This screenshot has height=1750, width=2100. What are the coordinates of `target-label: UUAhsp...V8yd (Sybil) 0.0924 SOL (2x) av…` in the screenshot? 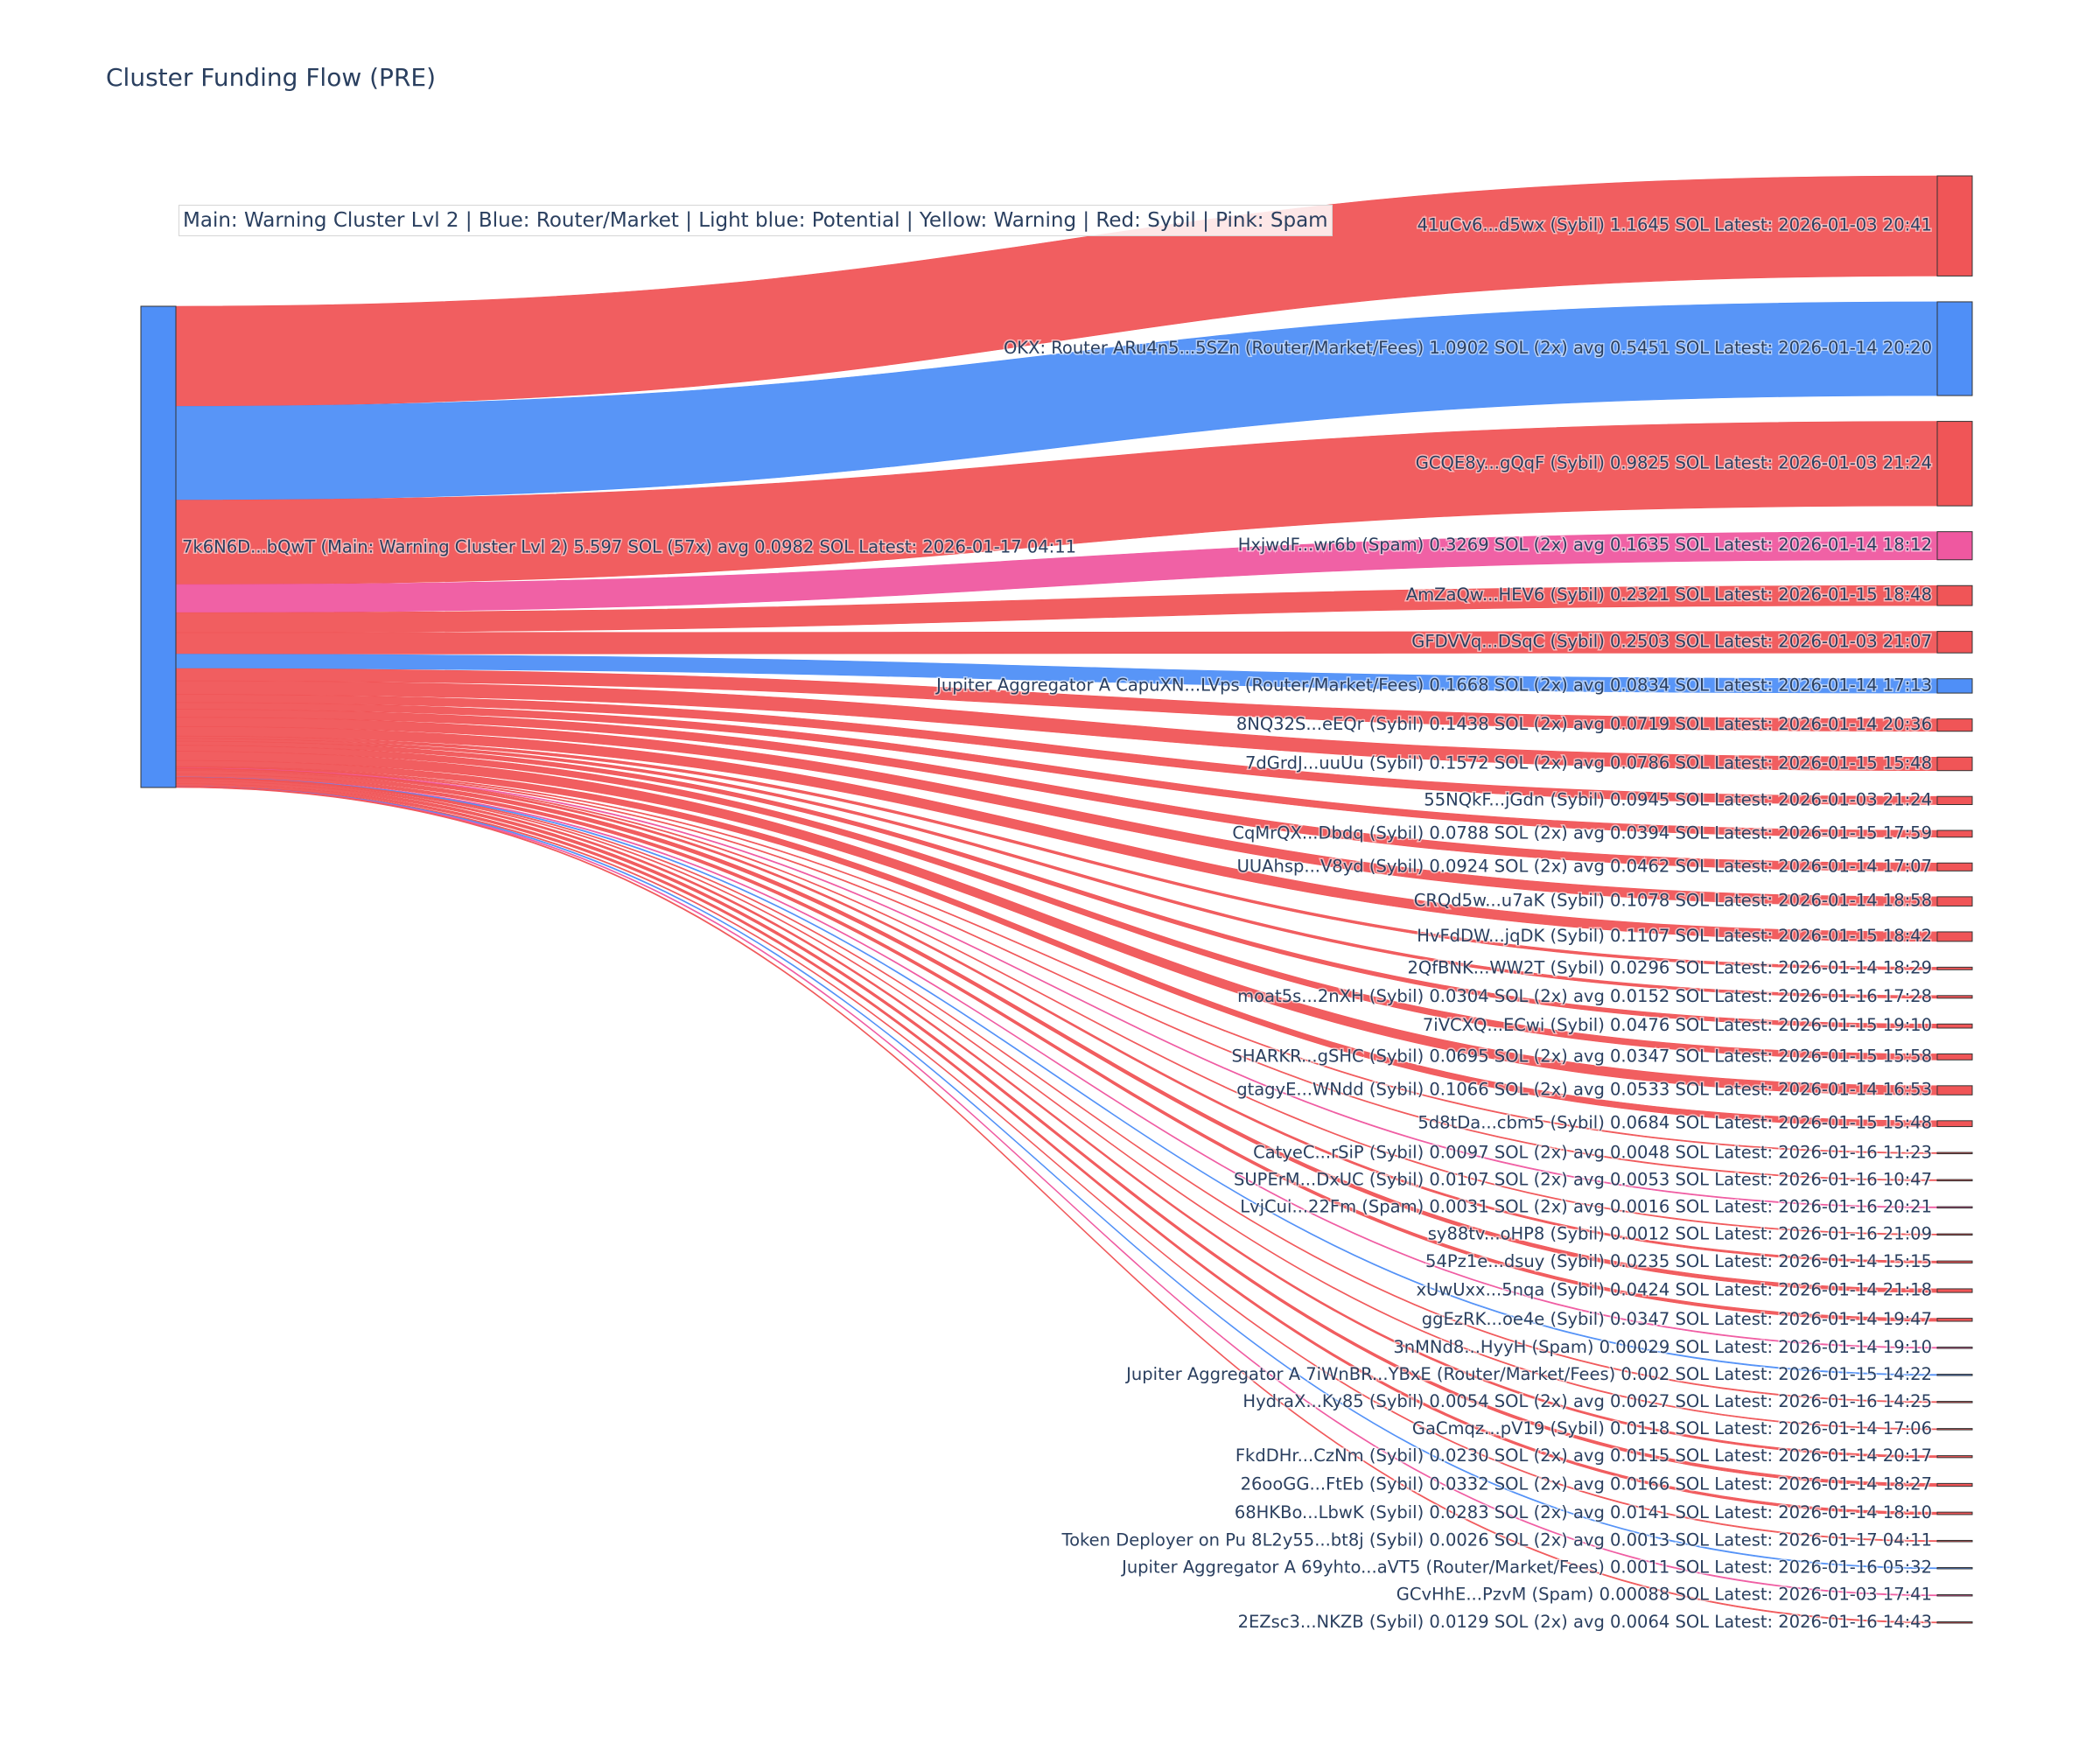 It's located at (1584, 866).